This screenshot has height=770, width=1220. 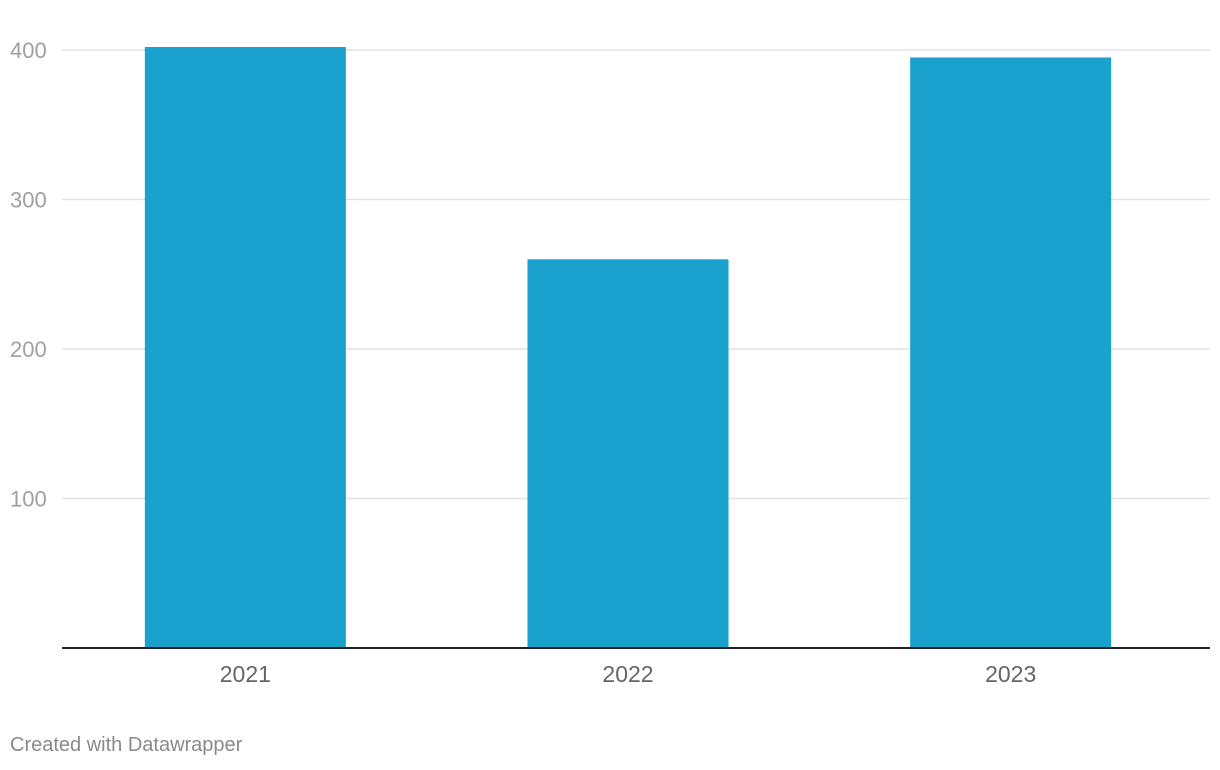 What do you see at coordinates (28, 200) in the screenshot?
I see `y-tick-label-300: 300` at bounding box center [28, 200].